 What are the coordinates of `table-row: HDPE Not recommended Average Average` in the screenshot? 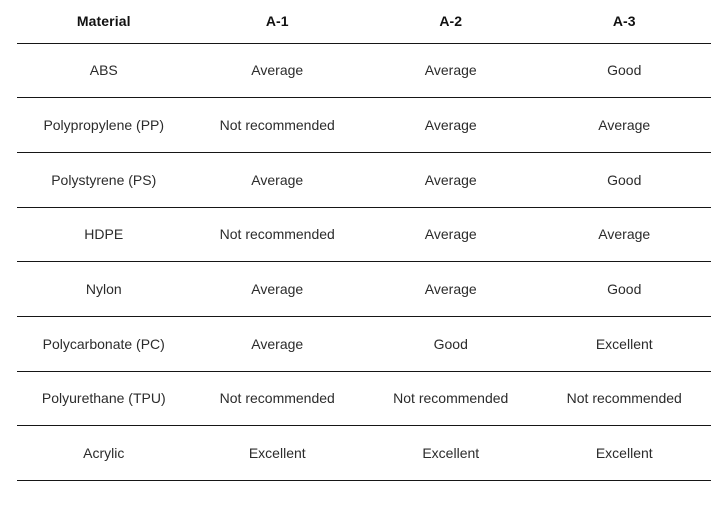 It's located at (364, 235).